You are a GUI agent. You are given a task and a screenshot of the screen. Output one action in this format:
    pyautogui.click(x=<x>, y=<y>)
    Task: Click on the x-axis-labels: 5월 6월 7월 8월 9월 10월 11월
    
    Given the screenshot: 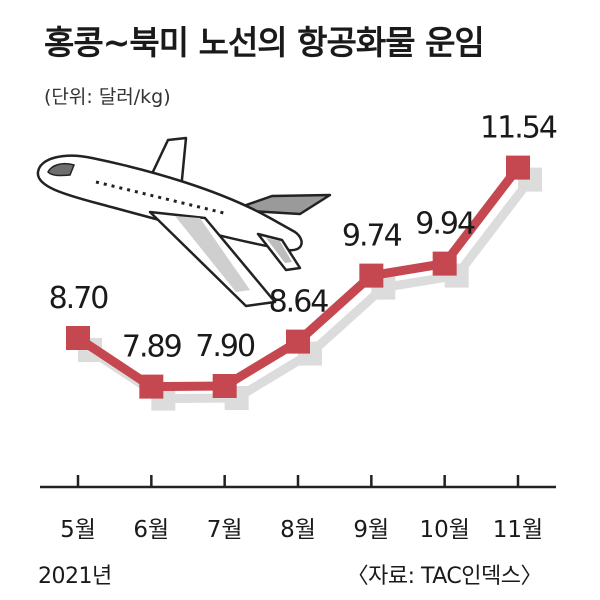 What is the action you would take?
    pyautogui.click(x=301, y=530)
    